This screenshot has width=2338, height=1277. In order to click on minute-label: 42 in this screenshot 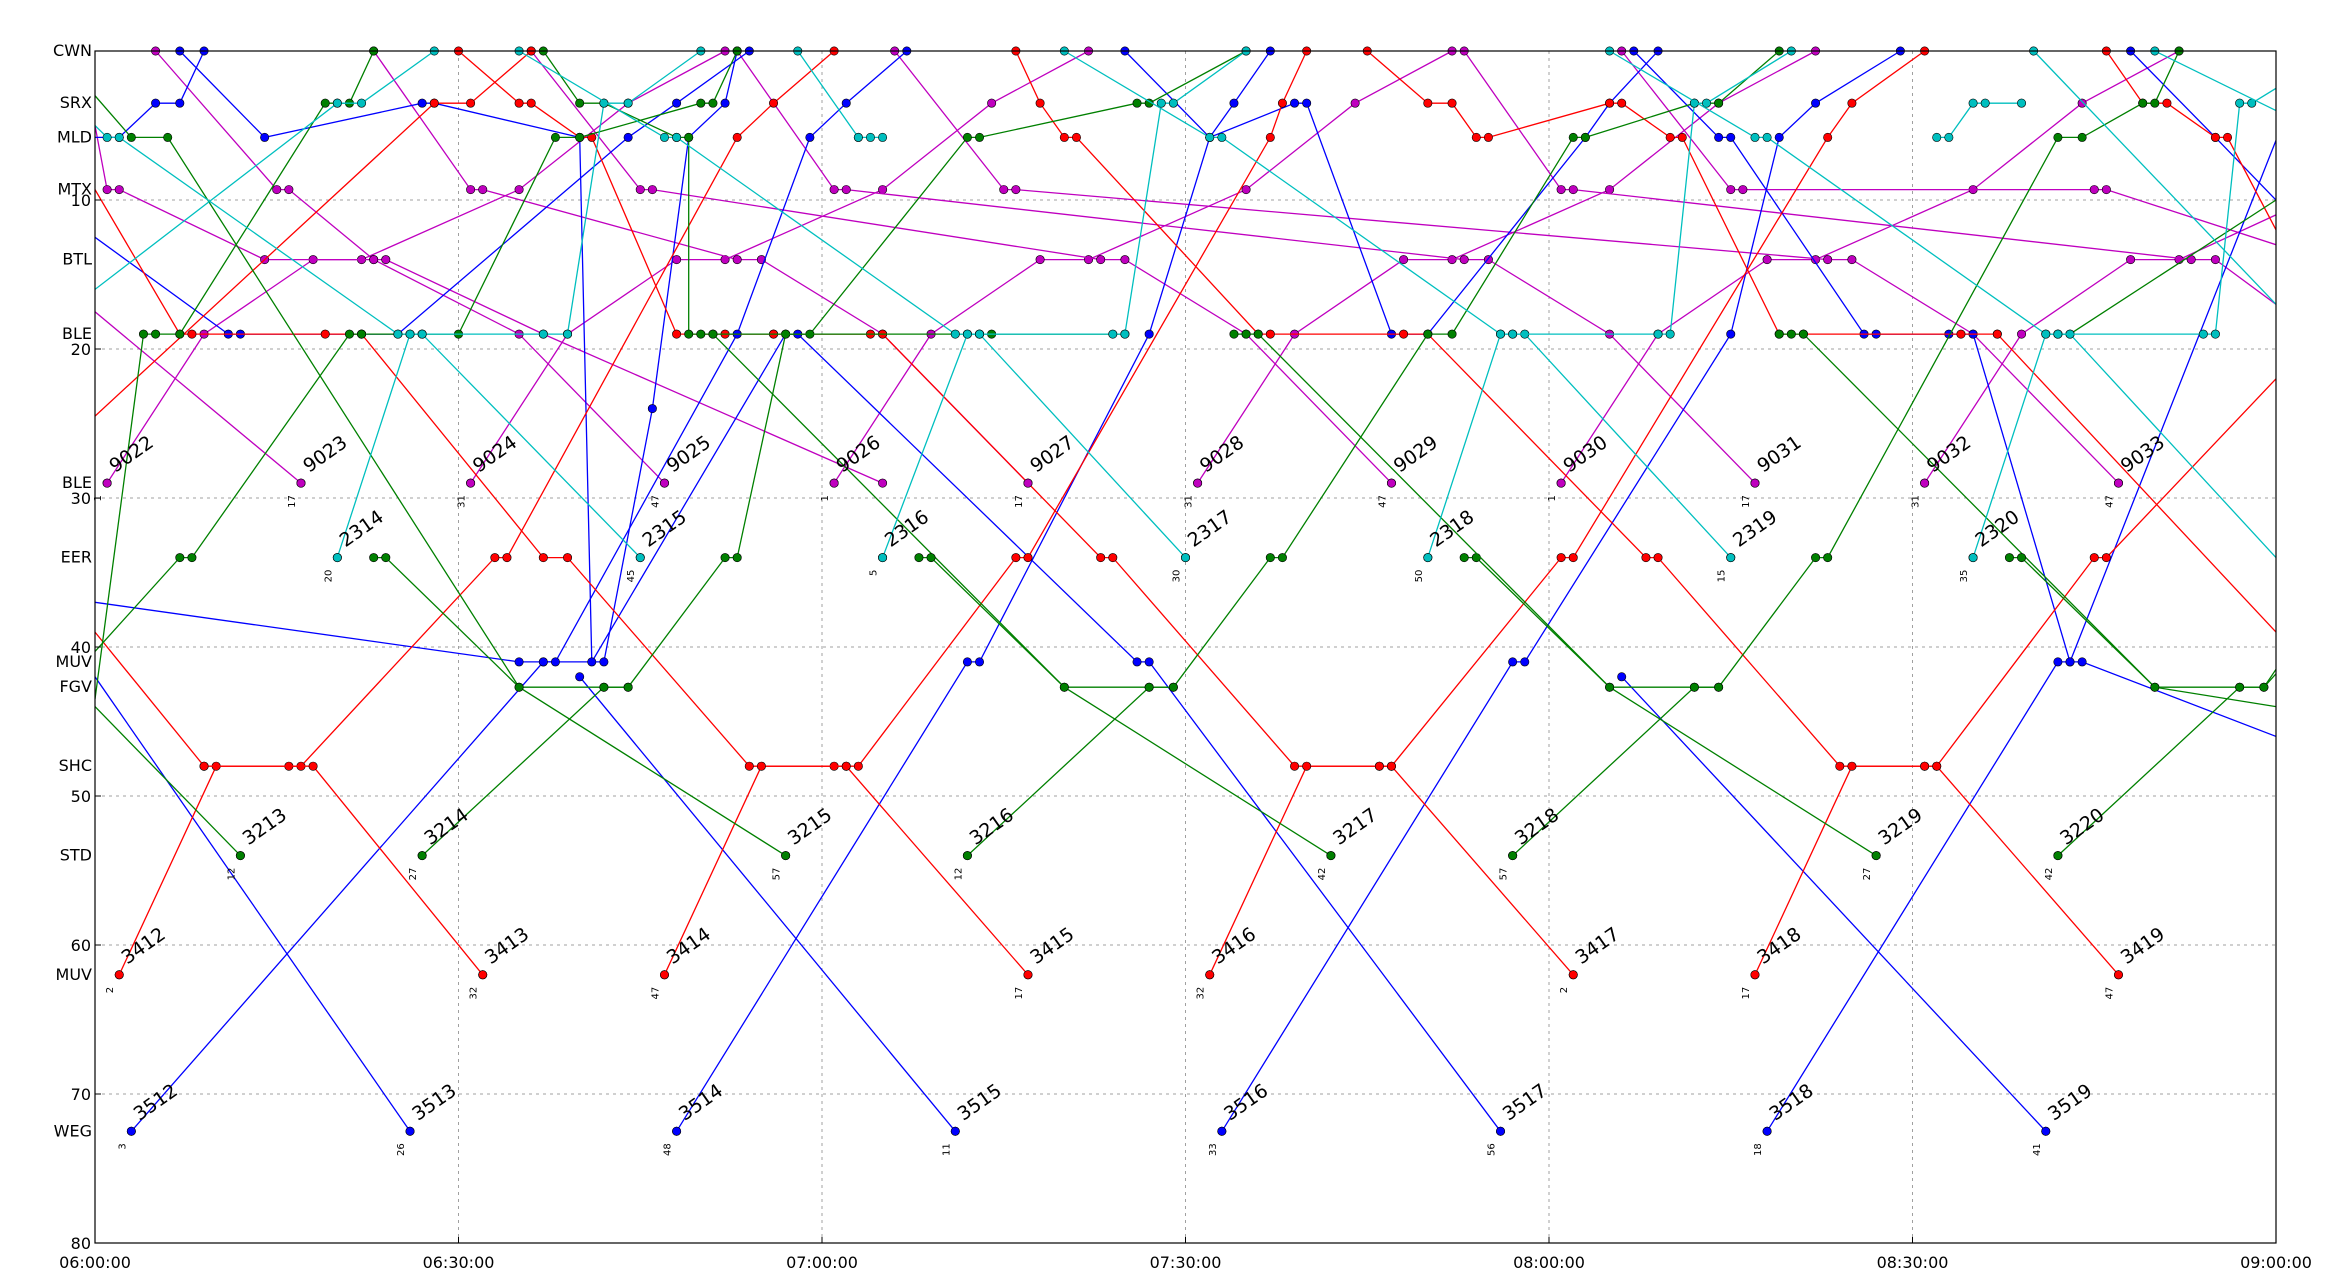, I will do `click(2049, 874)`.